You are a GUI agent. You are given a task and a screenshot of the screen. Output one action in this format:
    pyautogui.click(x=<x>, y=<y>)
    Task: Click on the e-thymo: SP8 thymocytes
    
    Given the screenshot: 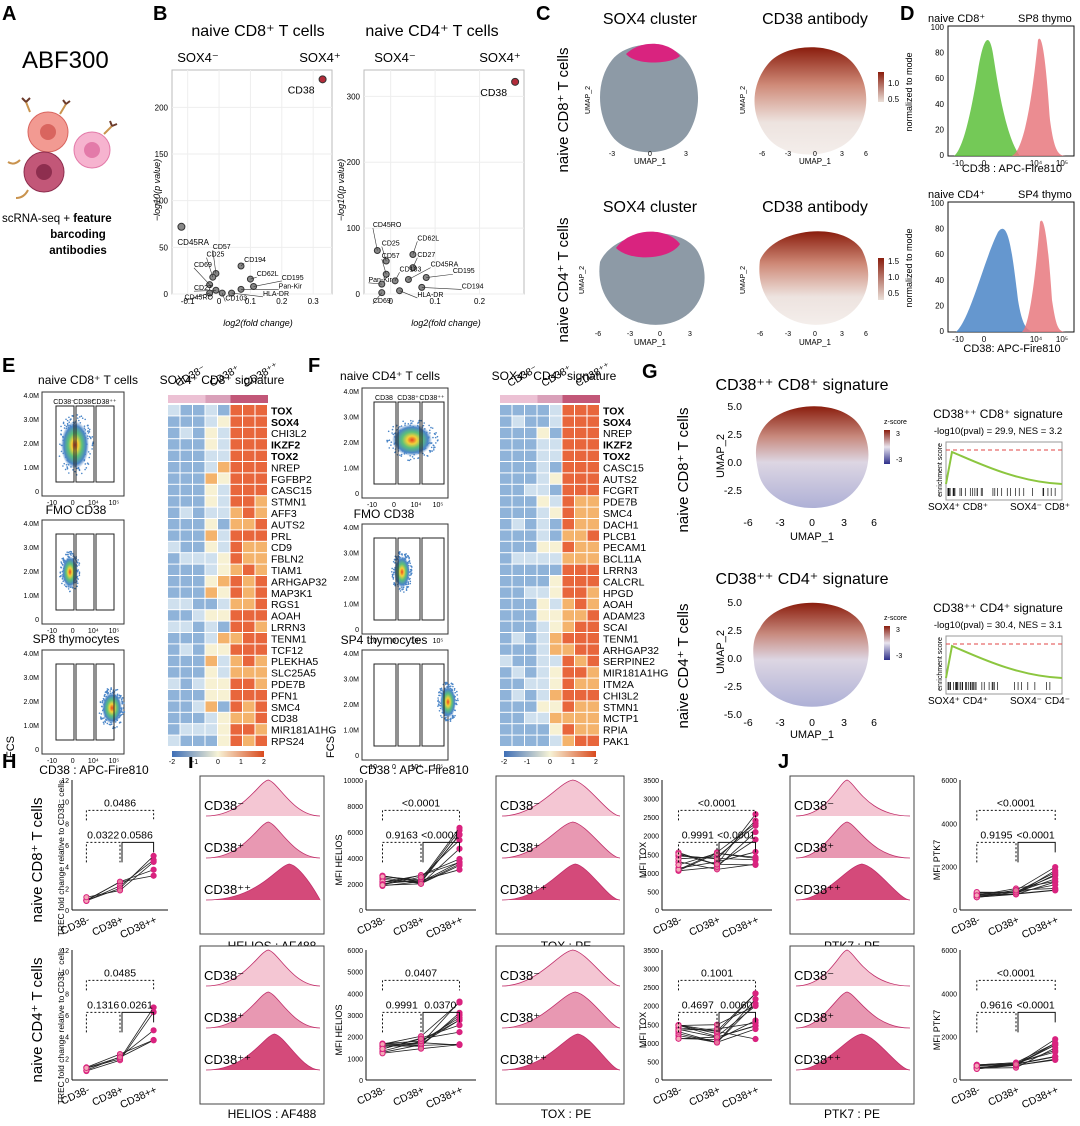 What is the action you would take?
    pyautogui.click(x=76, y=639)
    